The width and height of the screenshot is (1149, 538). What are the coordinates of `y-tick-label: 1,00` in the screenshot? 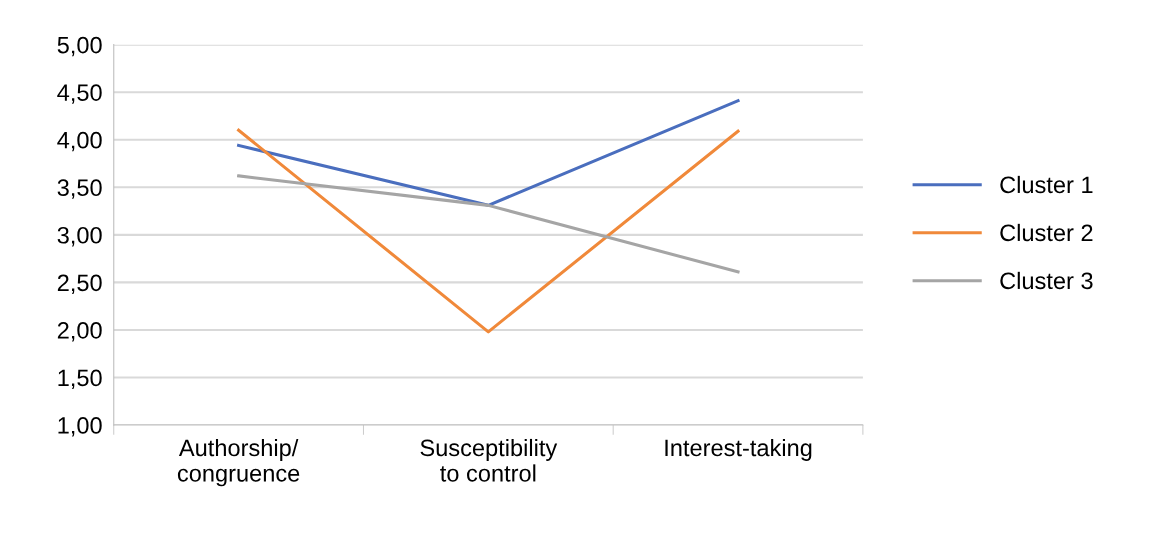 It's located at (80, 427).